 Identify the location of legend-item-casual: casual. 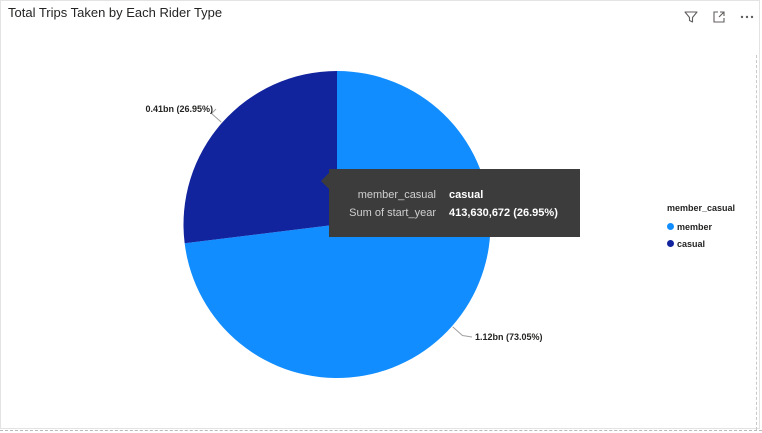
(701, 243).